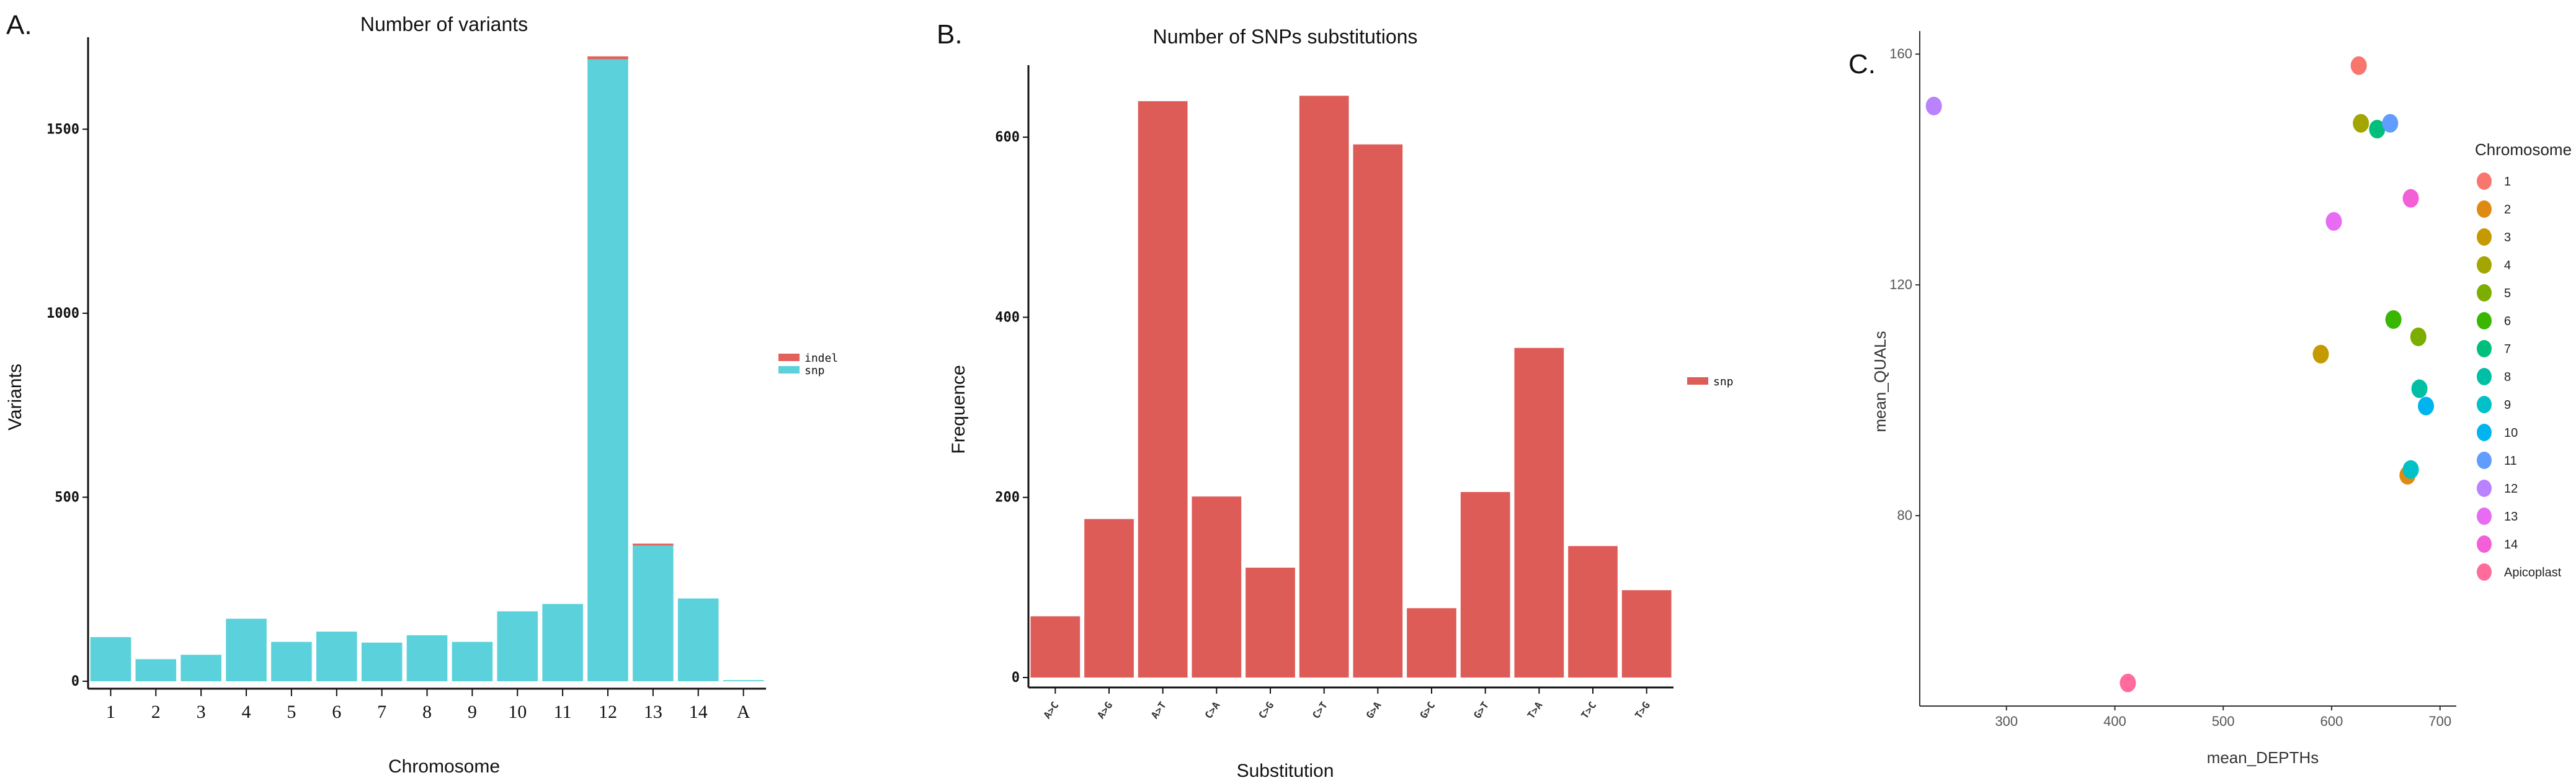  What do you see at coordinates (1373, 710) in the screenshot?
I see `x-tick-label: G>A` at bounding box center [1373, 710].